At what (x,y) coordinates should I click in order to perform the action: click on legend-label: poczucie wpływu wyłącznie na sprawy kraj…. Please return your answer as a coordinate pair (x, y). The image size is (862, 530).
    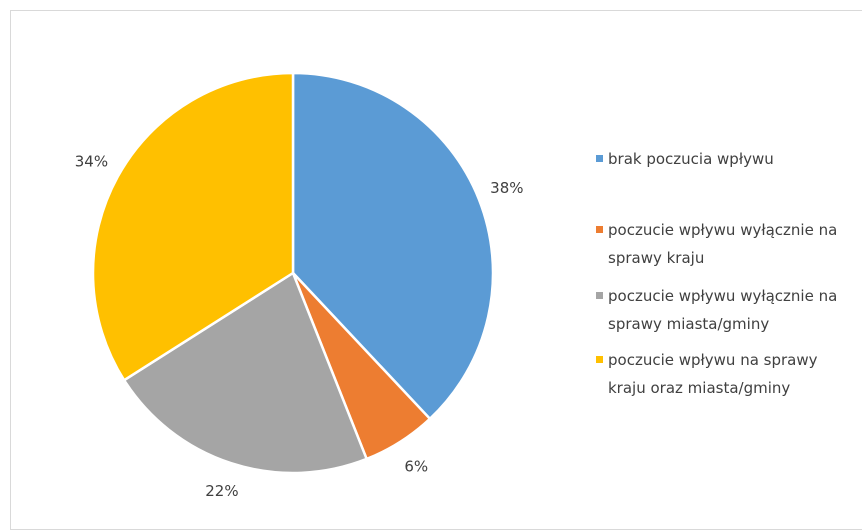
    Looking at the image, I should click on (723, 244).